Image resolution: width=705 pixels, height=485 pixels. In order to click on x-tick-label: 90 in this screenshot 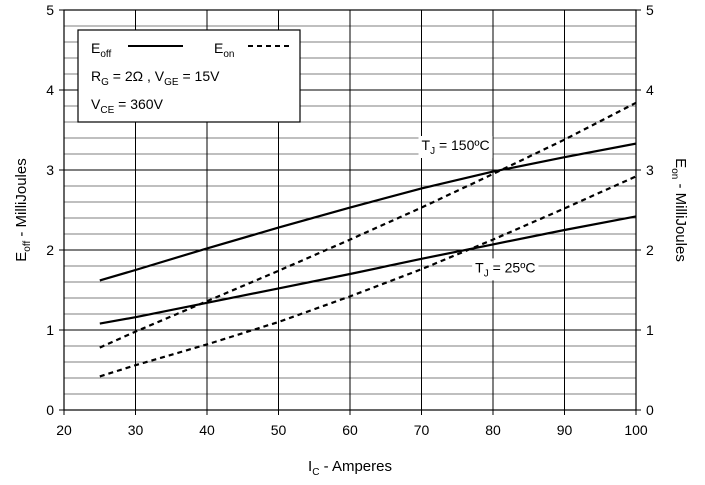, I will do `click(565, 430)`.